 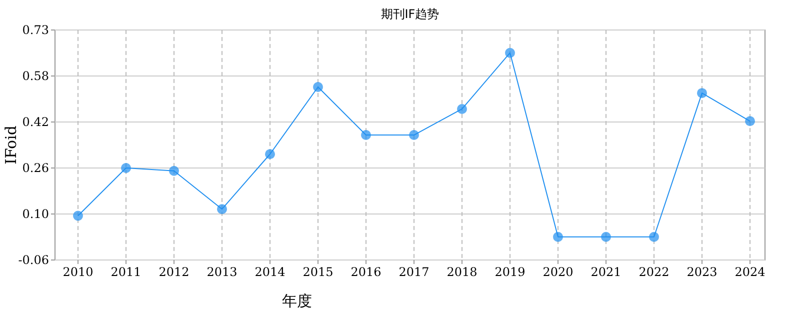 I want to click on x-tick-label: 2020, so click(x=558, y=272).